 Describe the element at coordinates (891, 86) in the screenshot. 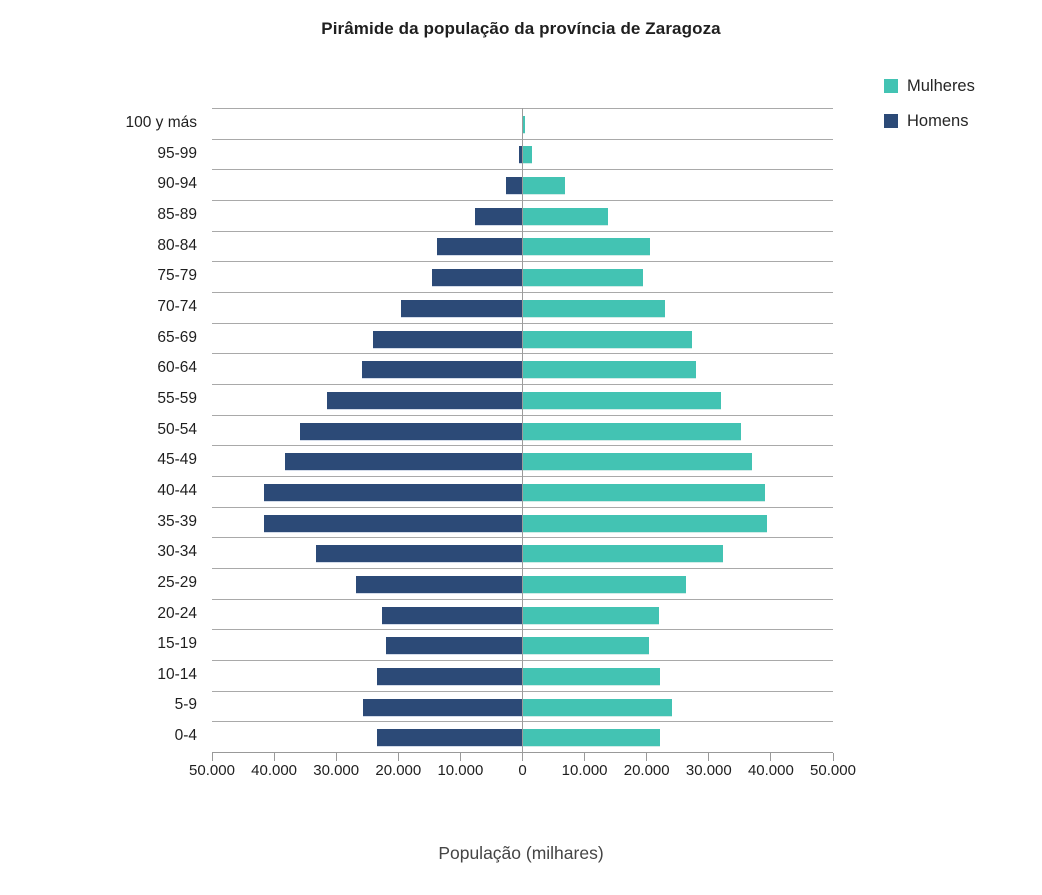

I see `mulheres-swatch-icon` at that location.